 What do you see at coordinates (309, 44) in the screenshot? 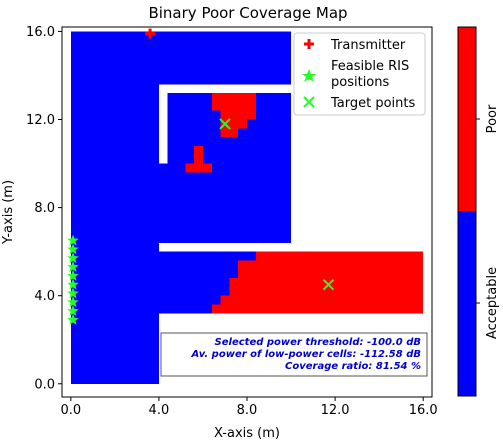
I see `legend-transmitter-marker` at bounding box center [309, 44].